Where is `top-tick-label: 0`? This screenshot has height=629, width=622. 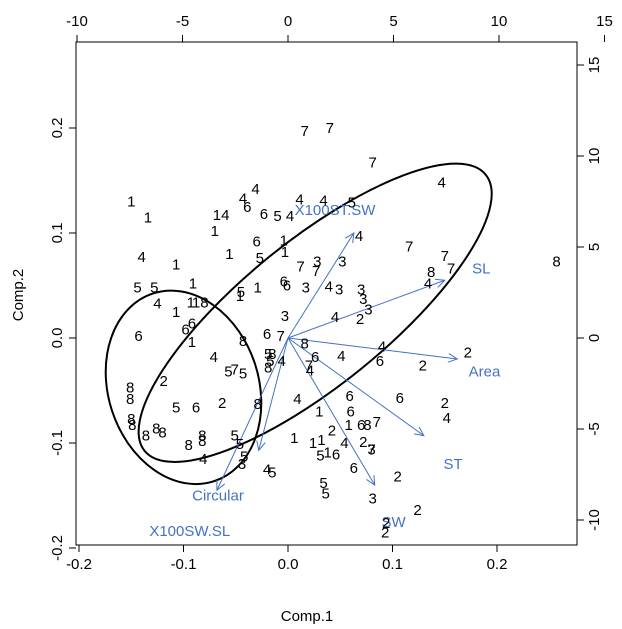 top-tick-label: 0 is located at coordinates (288, 21).